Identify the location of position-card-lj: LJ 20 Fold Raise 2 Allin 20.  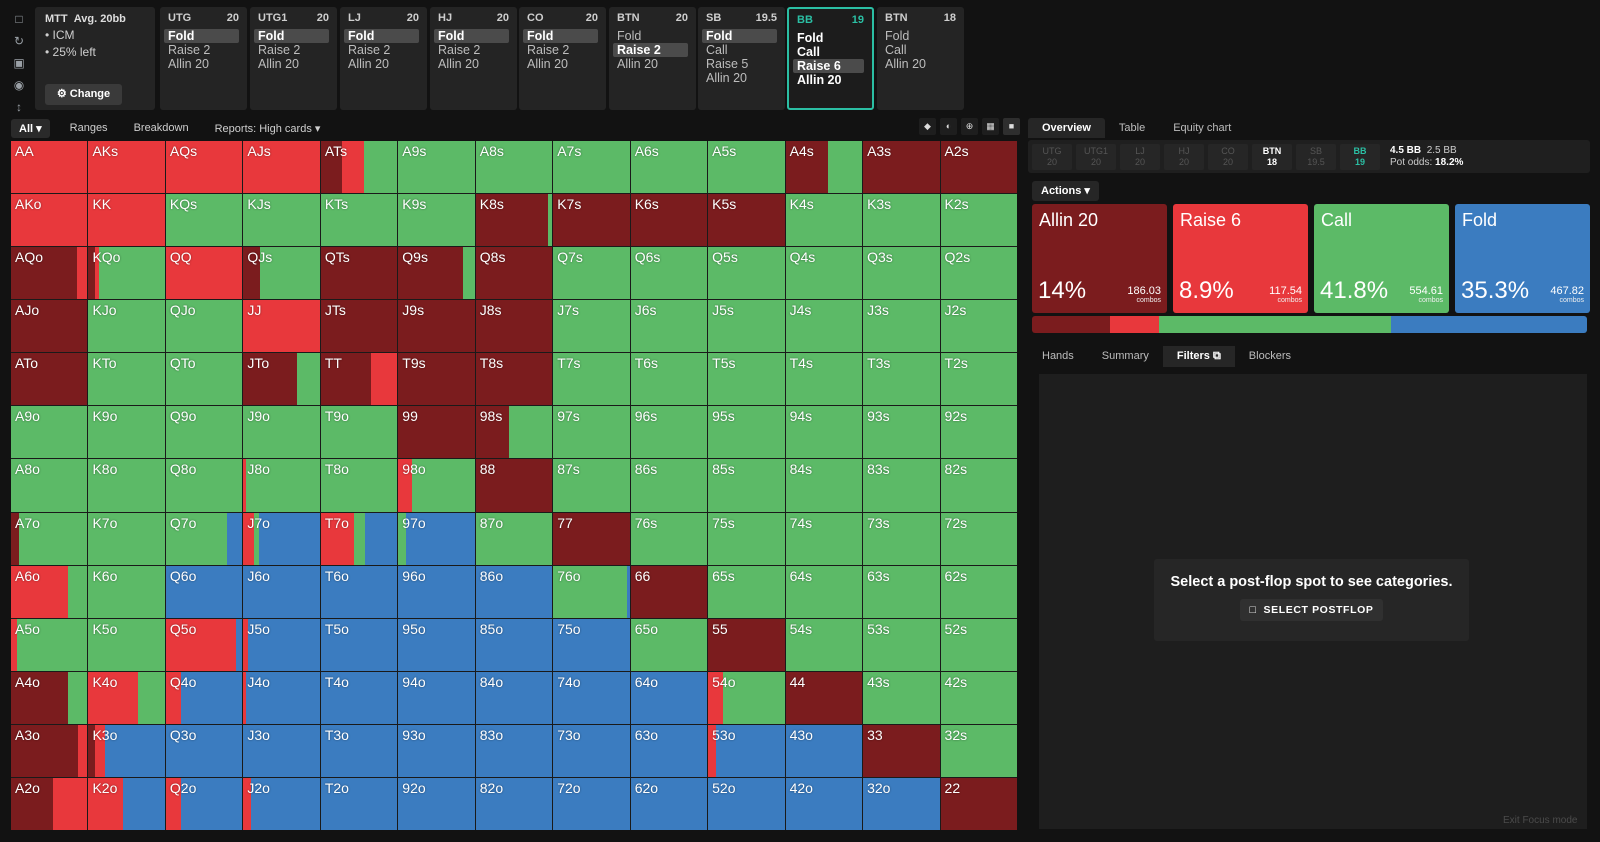
(383, 58).